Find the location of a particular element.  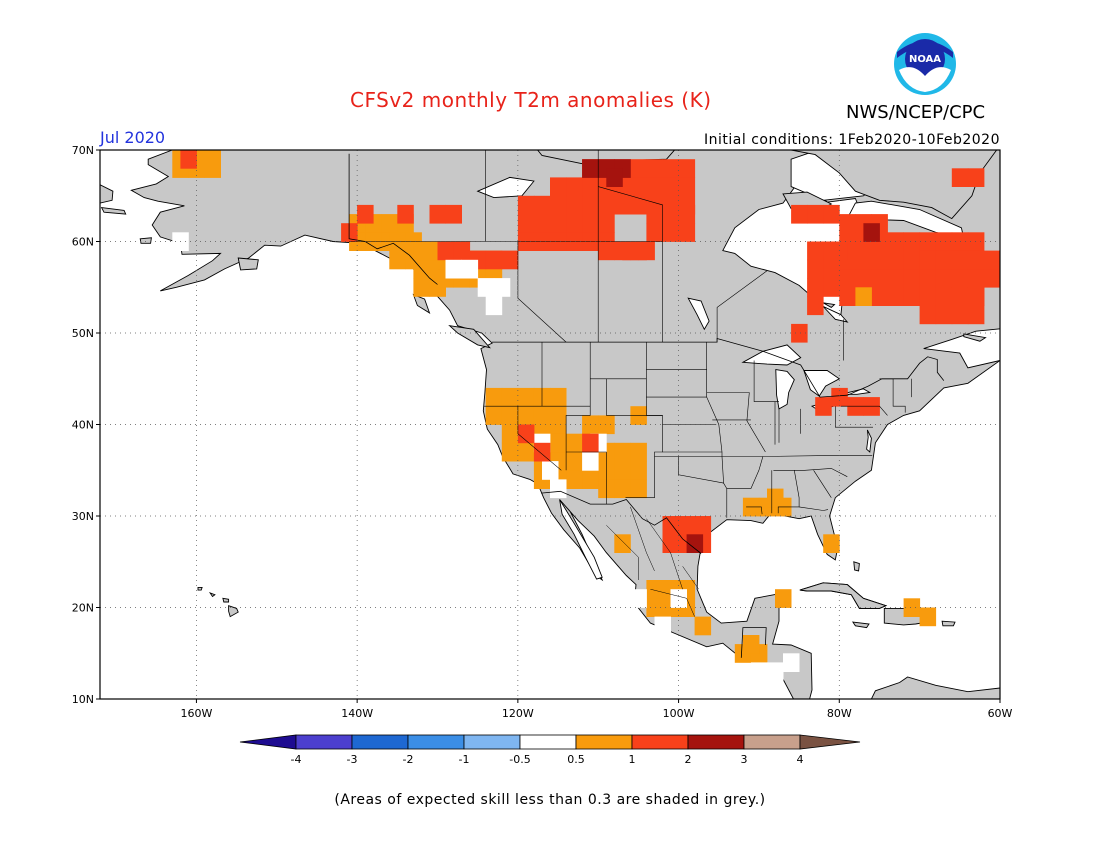

colorbar-high-arrow is located at coordinates (830, 742).